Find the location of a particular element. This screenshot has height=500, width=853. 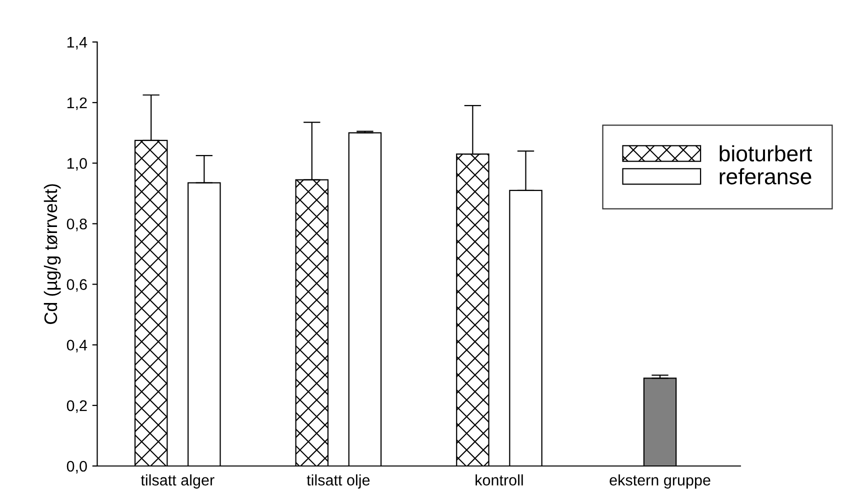

y-tick-label: 1,4 is located at coordinates (77, 43).